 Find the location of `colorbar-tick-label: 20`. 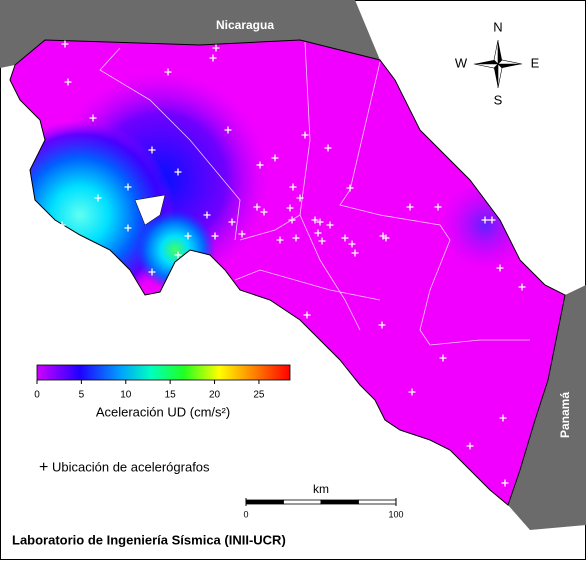

colorbar-tick-label: 20 is located at coordinates (215, 395).